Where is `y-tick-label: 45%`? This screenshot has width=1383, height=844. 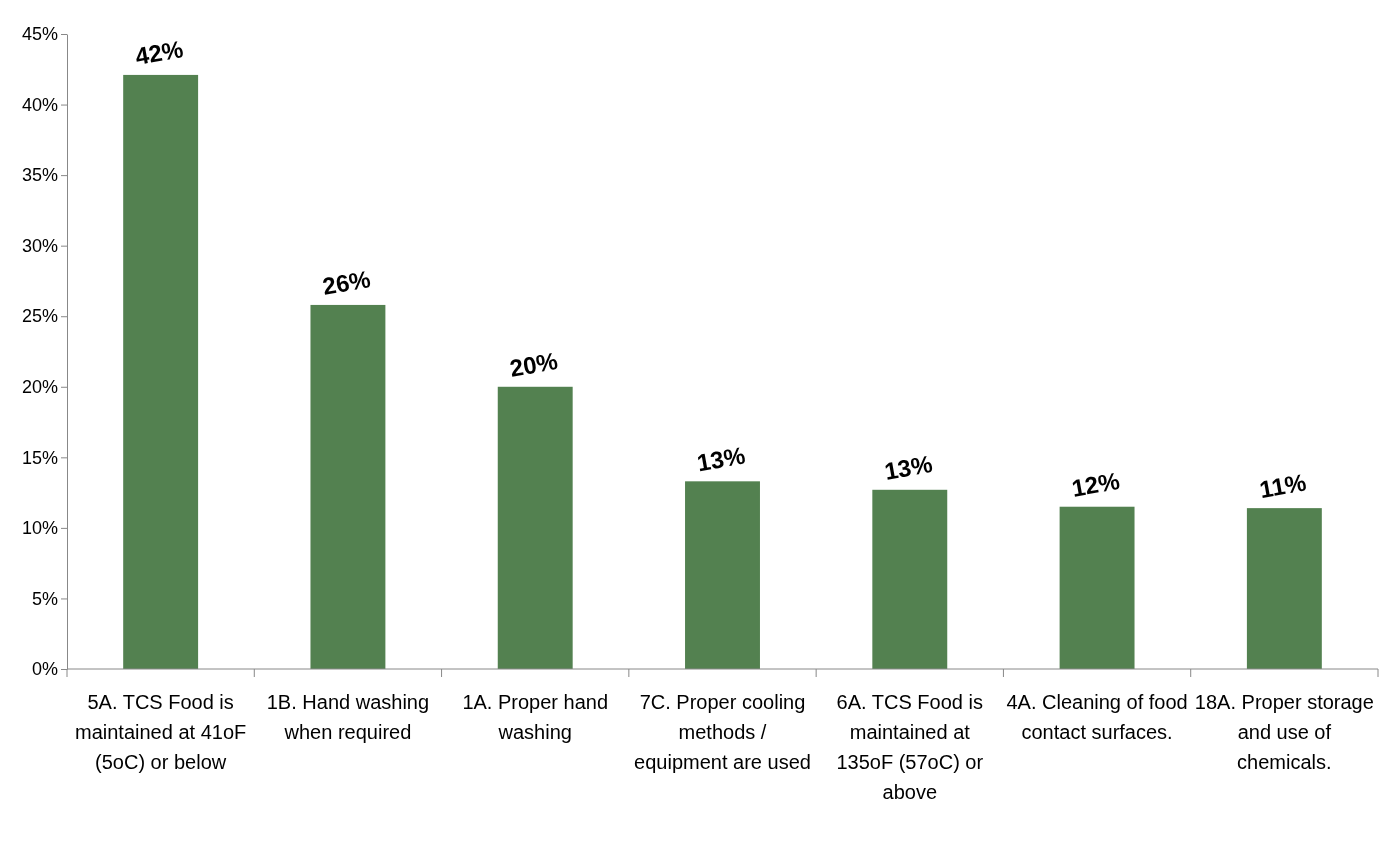
y-tick-label: 45% is located at coordinates (39, 34).